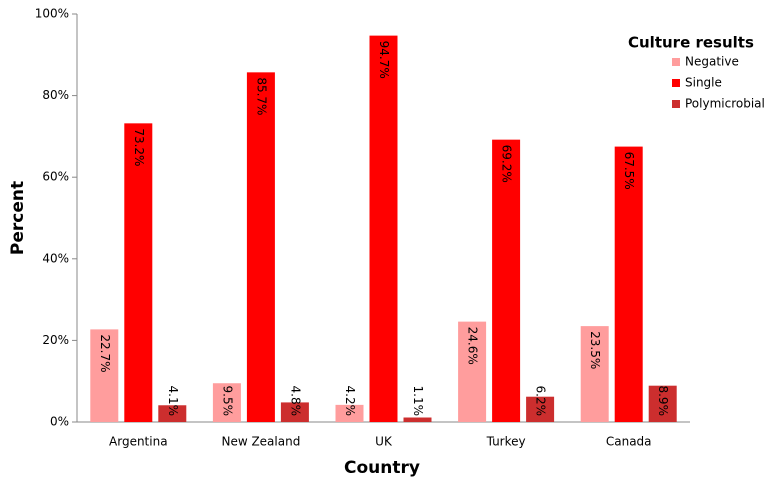 This screenshot has width=775, height=482. What do you see at coordinates (541, 401) in the screenshot?
I see `data-label: 6.2%` at bounding box center [541, 401].